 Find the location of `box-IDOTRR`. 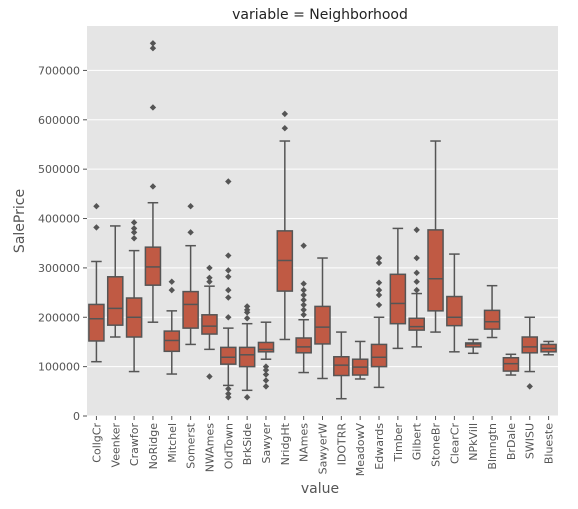

box-IDOTRR is located at coordinates (341, 365).